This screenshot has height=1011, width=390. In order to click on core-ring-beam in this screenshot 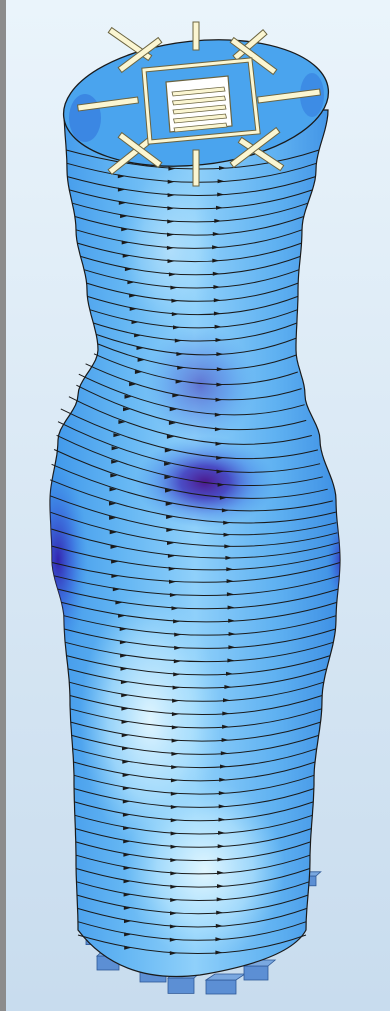, I will do `click(201, 101)`.